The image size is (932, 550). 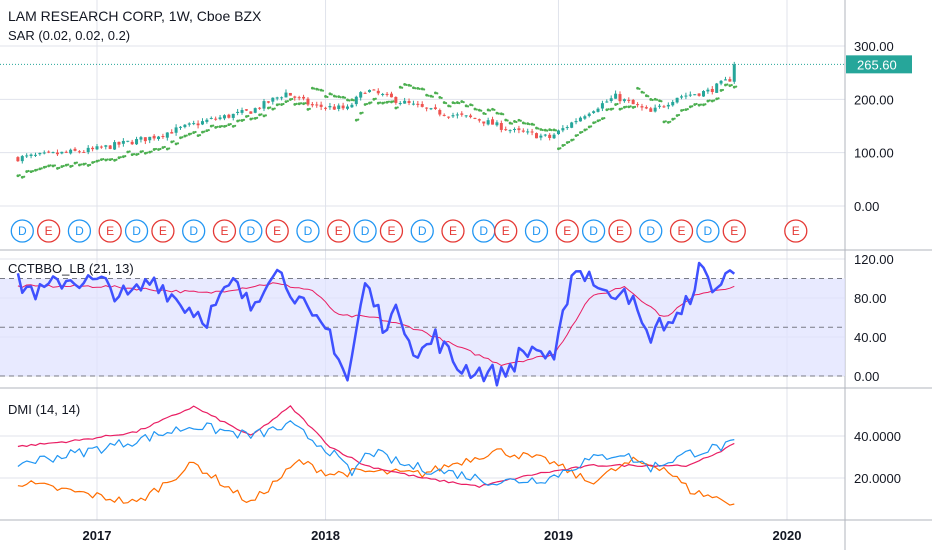 What do you see at coordinates (69, 35) in the screenshot?
I see `sar-legend: SAR (0.02, 0.02, 0.2)` at bounding box center [69, 35].